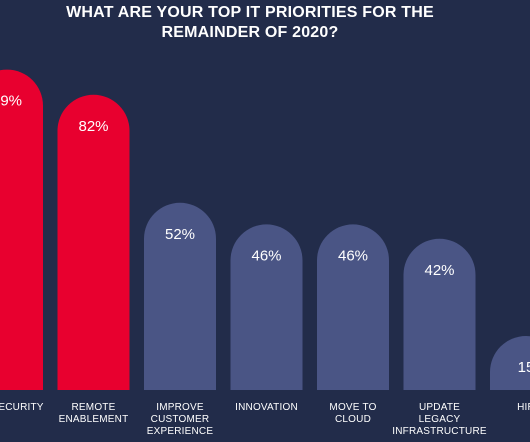 The image size is (530, 442). I want to click on value-label-remote-enablement: 82%, so click(93, 126).